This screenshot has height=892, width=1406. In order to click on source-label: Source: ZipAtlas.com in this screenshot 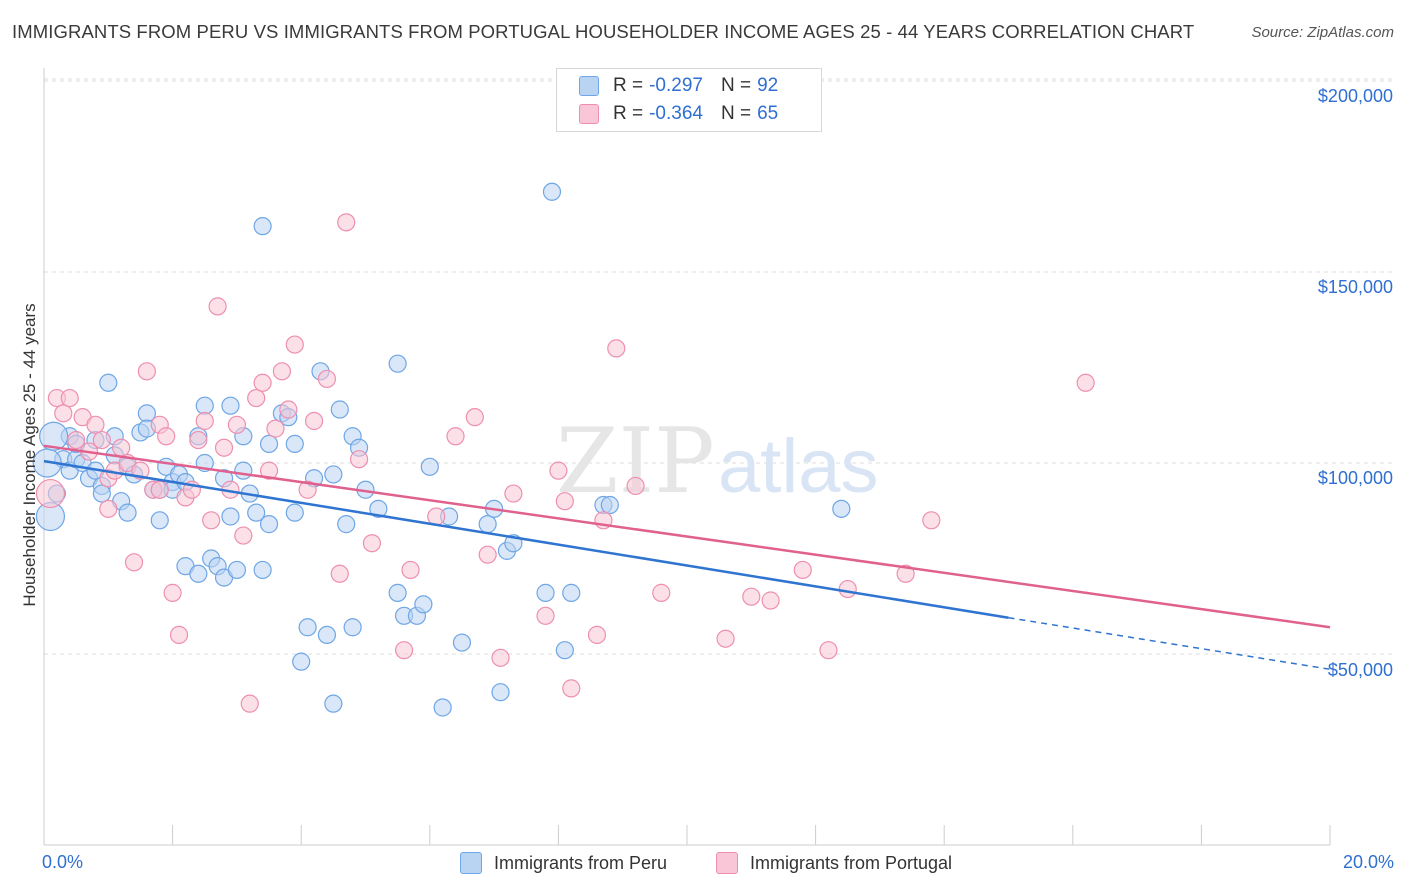, I will do `click(1322, 32)`.